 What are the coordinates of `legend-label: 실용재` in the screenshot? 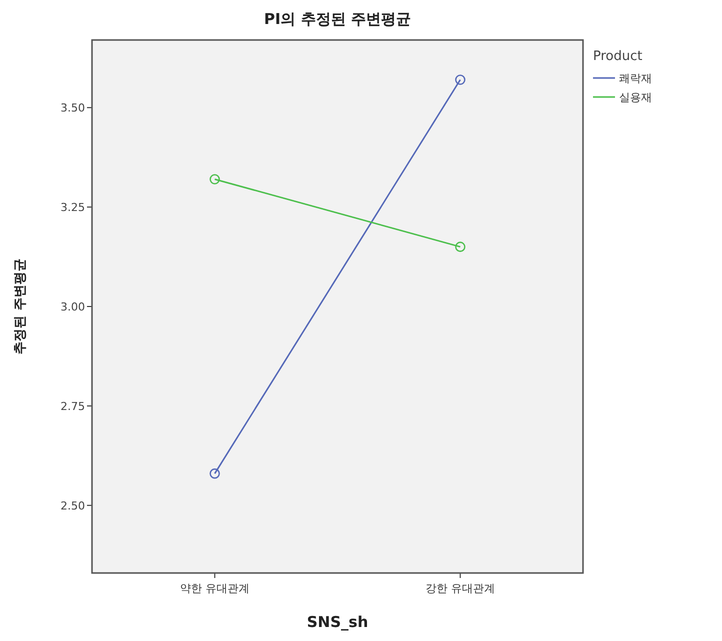 It's located at (635, 97).